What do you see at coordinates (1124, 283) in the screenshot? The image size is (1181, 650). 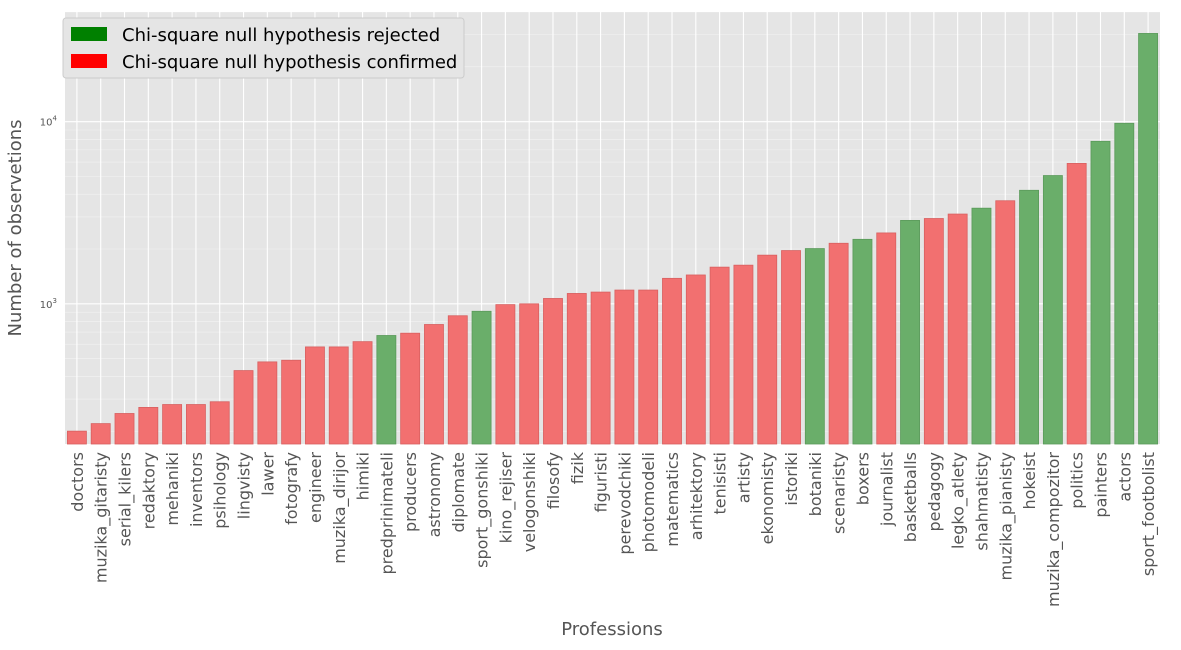 I see `bar-actors` at bounding box center [1124, 283].